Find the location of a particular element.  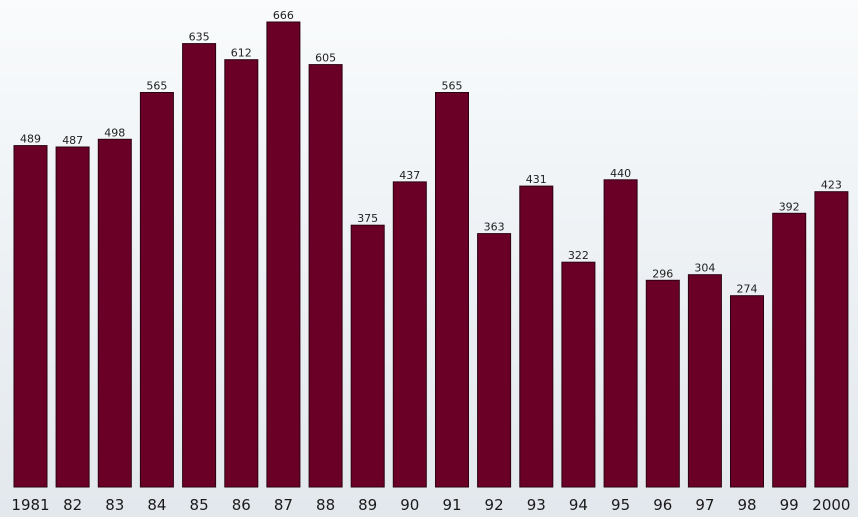

value-label-98: 274 is located at coordinates (747, 289).